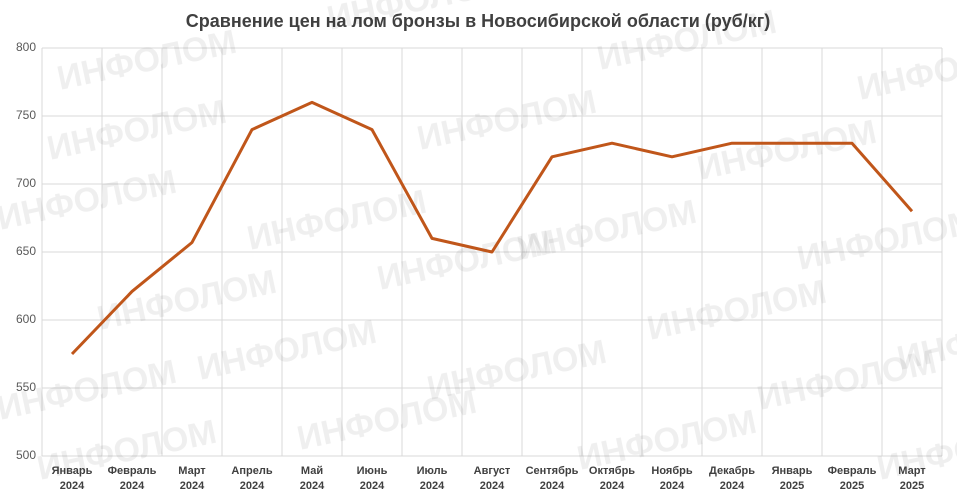 This screenshot has height=500, width=957. I want to click on x-tick-label: Январь 2025, so click(792, 478).